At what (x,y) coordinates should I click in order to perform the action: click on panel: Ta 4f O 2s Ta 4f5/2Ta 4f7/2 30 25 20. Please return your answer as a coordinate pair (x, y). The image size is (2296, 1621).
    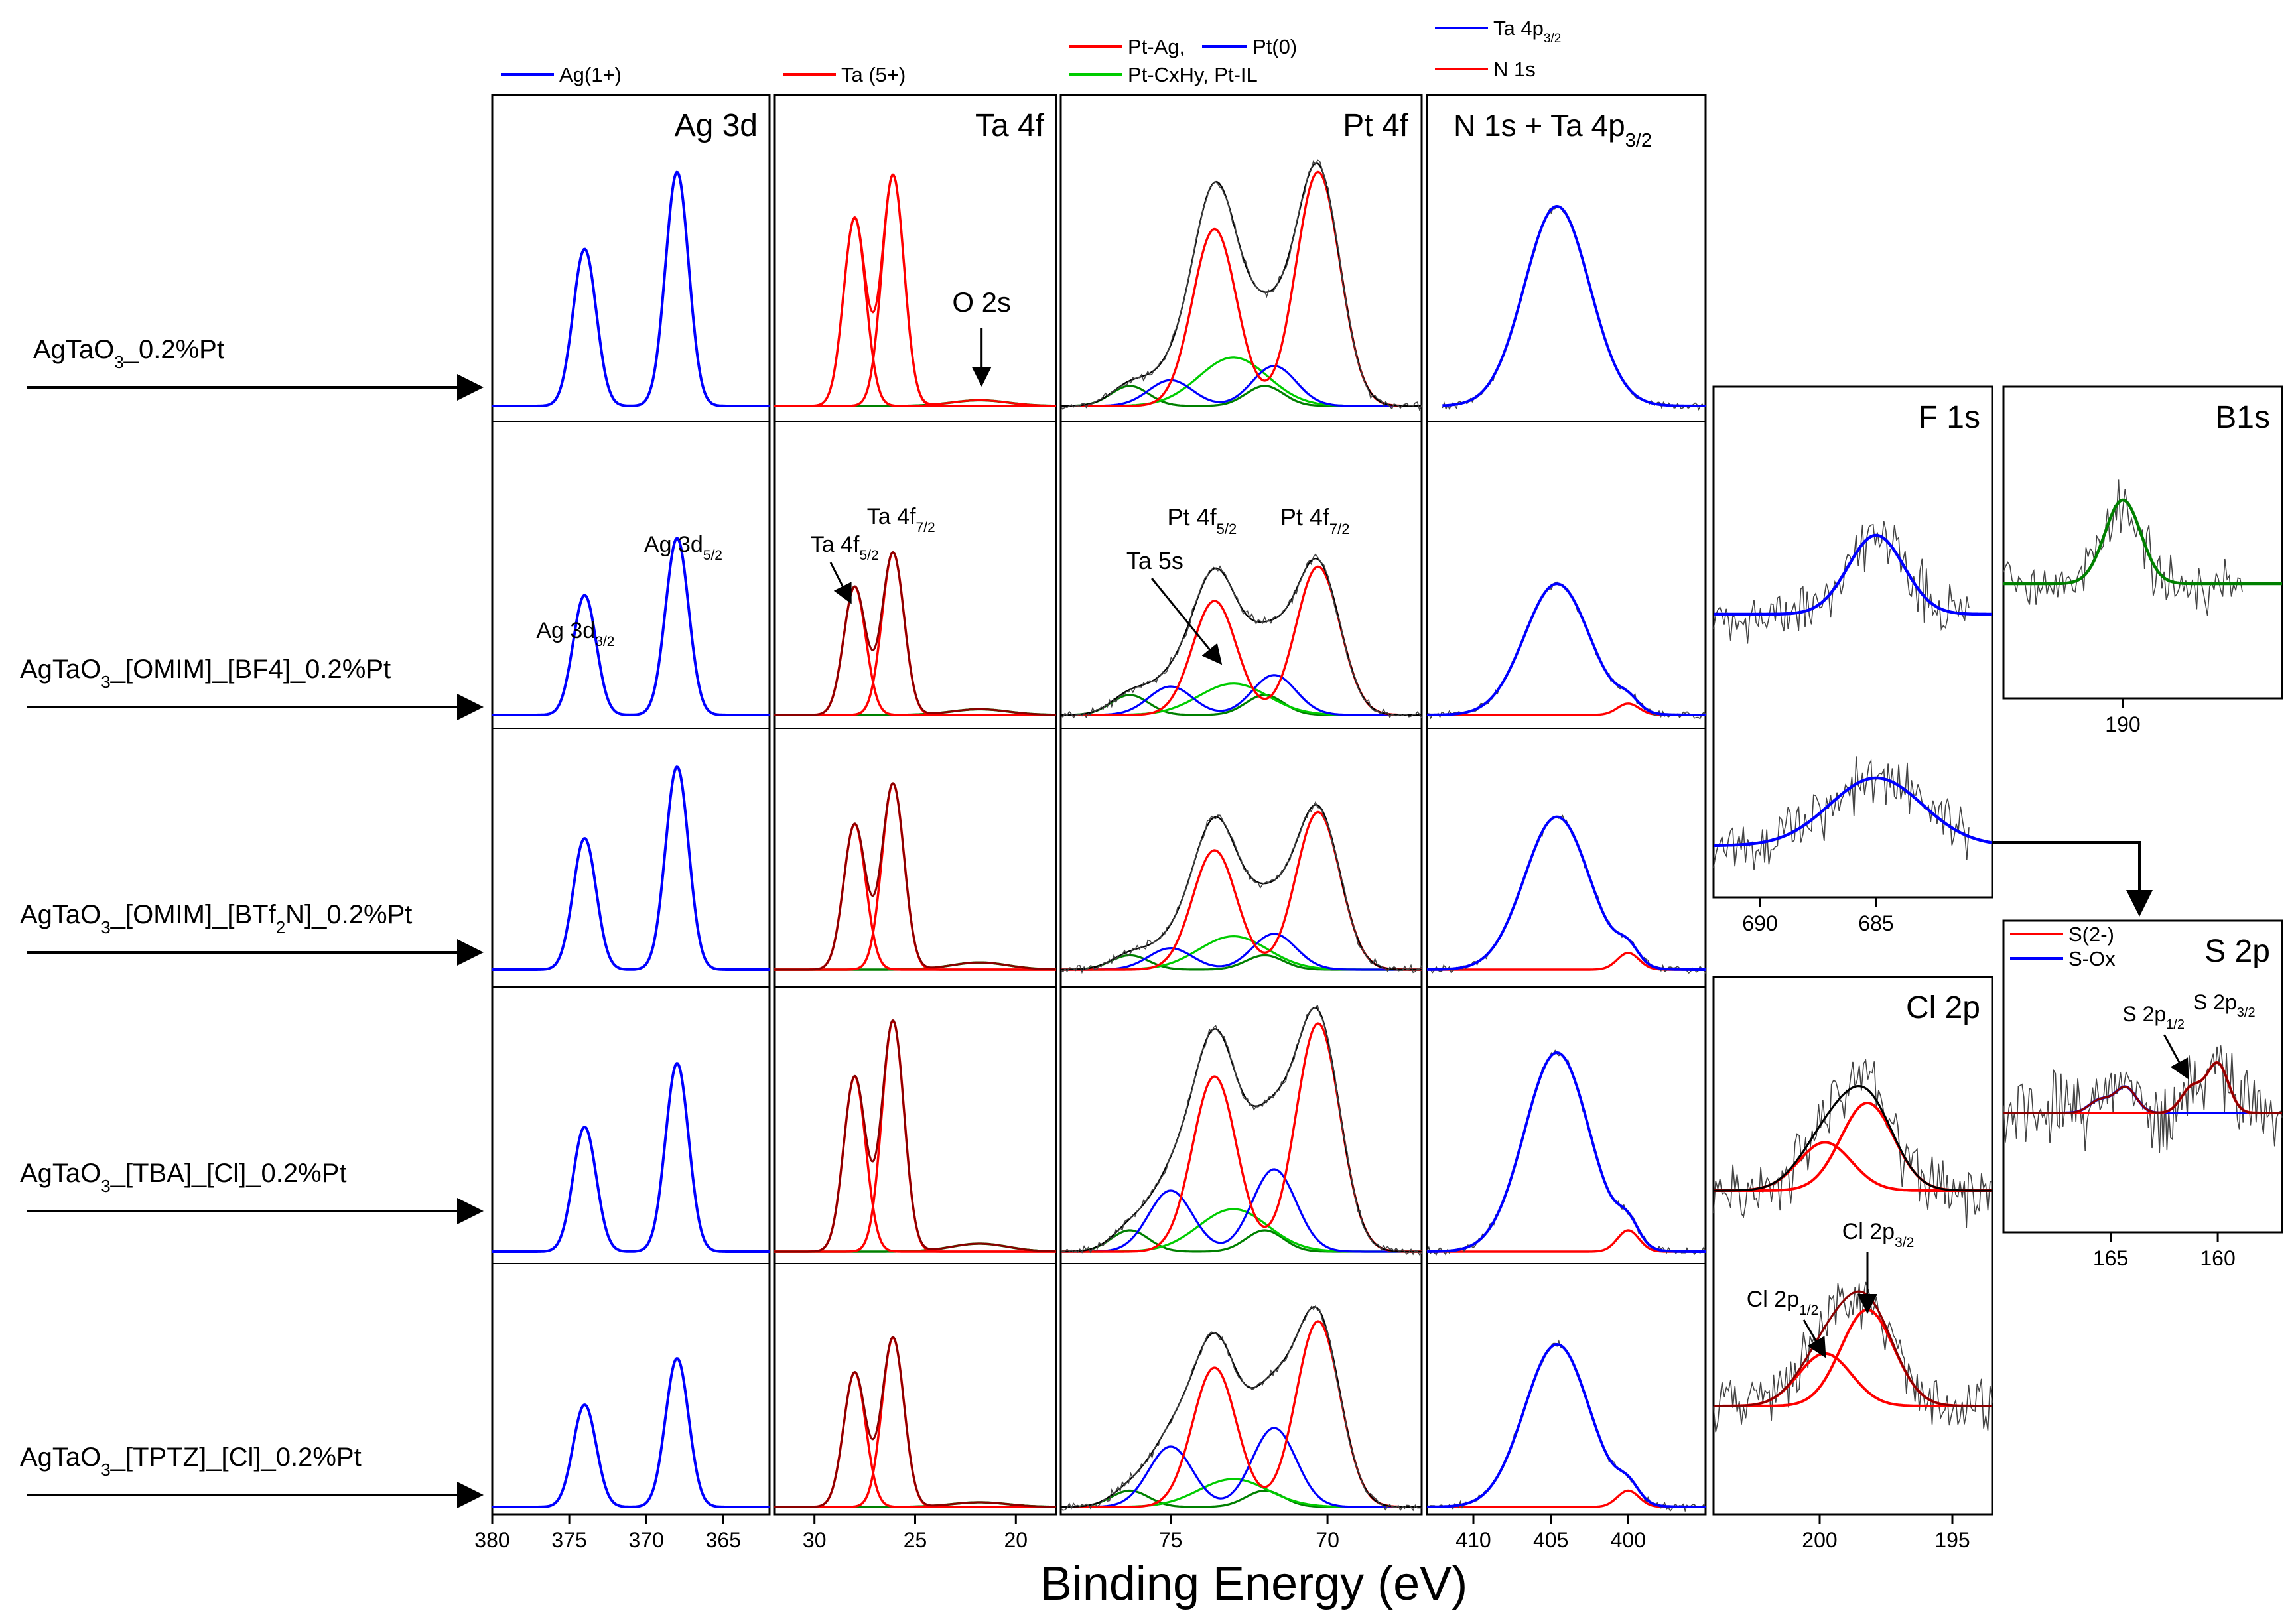
    Looking at the image, I should click on (915, 823).